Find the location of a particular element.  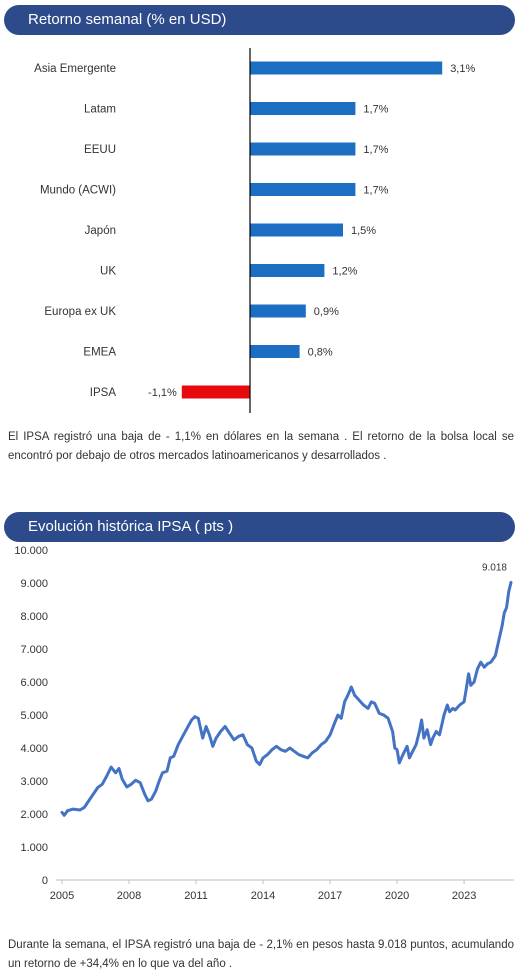

x-tick-label: 2008 is located at coordinates (129, 896).